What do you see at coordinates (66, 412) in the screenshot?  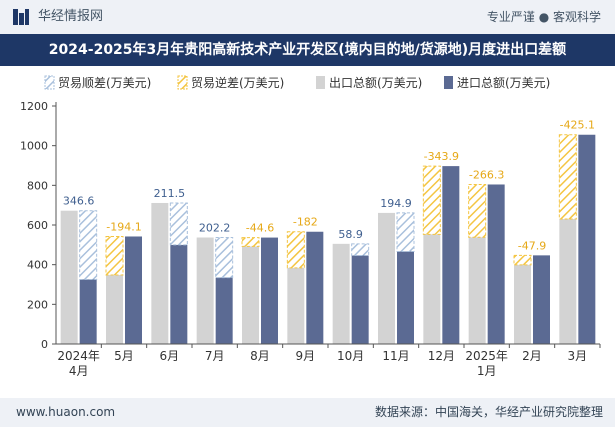 I see `site-url: www.huaon.com` at bounding box center [66, 412].